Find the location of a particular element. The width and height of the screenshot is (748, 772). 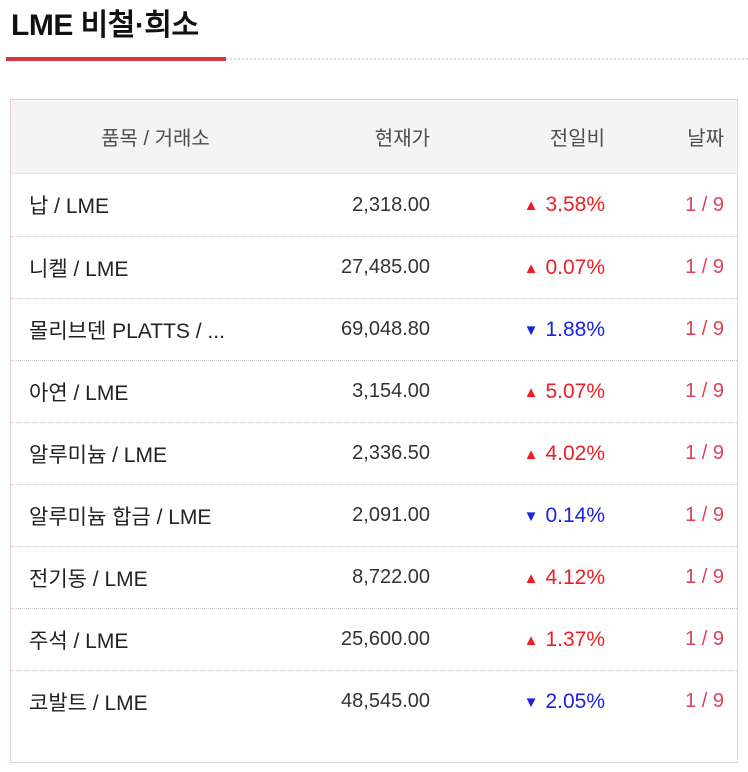

daily-change: ▲ 4.12% is located at coordinates (537, 578).